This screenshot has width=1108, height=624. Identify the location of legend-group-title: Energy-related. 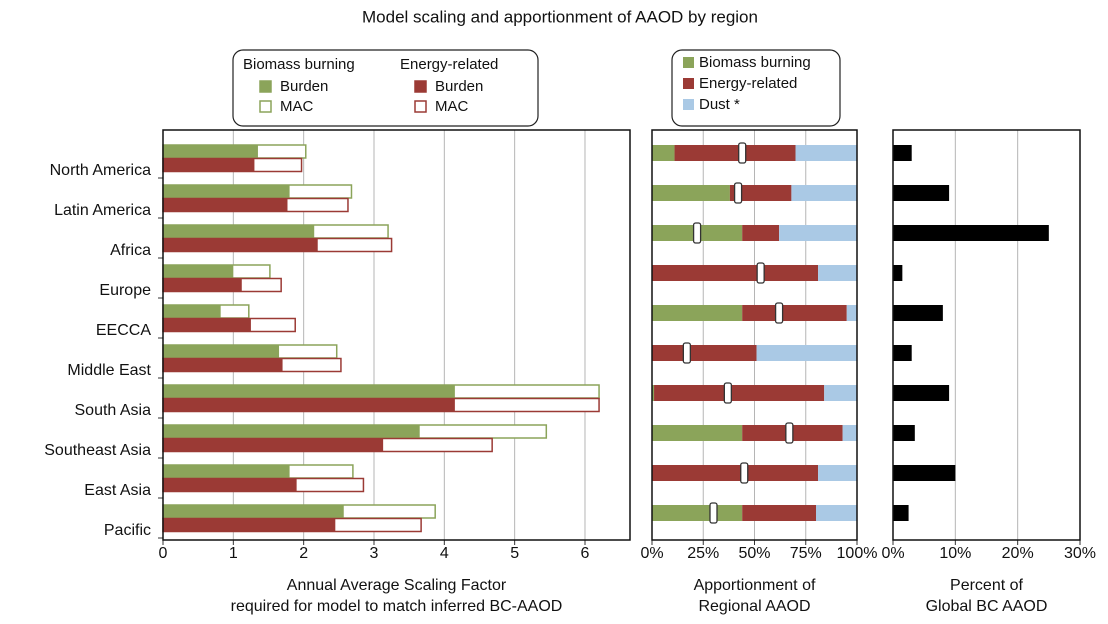
(449, 64).